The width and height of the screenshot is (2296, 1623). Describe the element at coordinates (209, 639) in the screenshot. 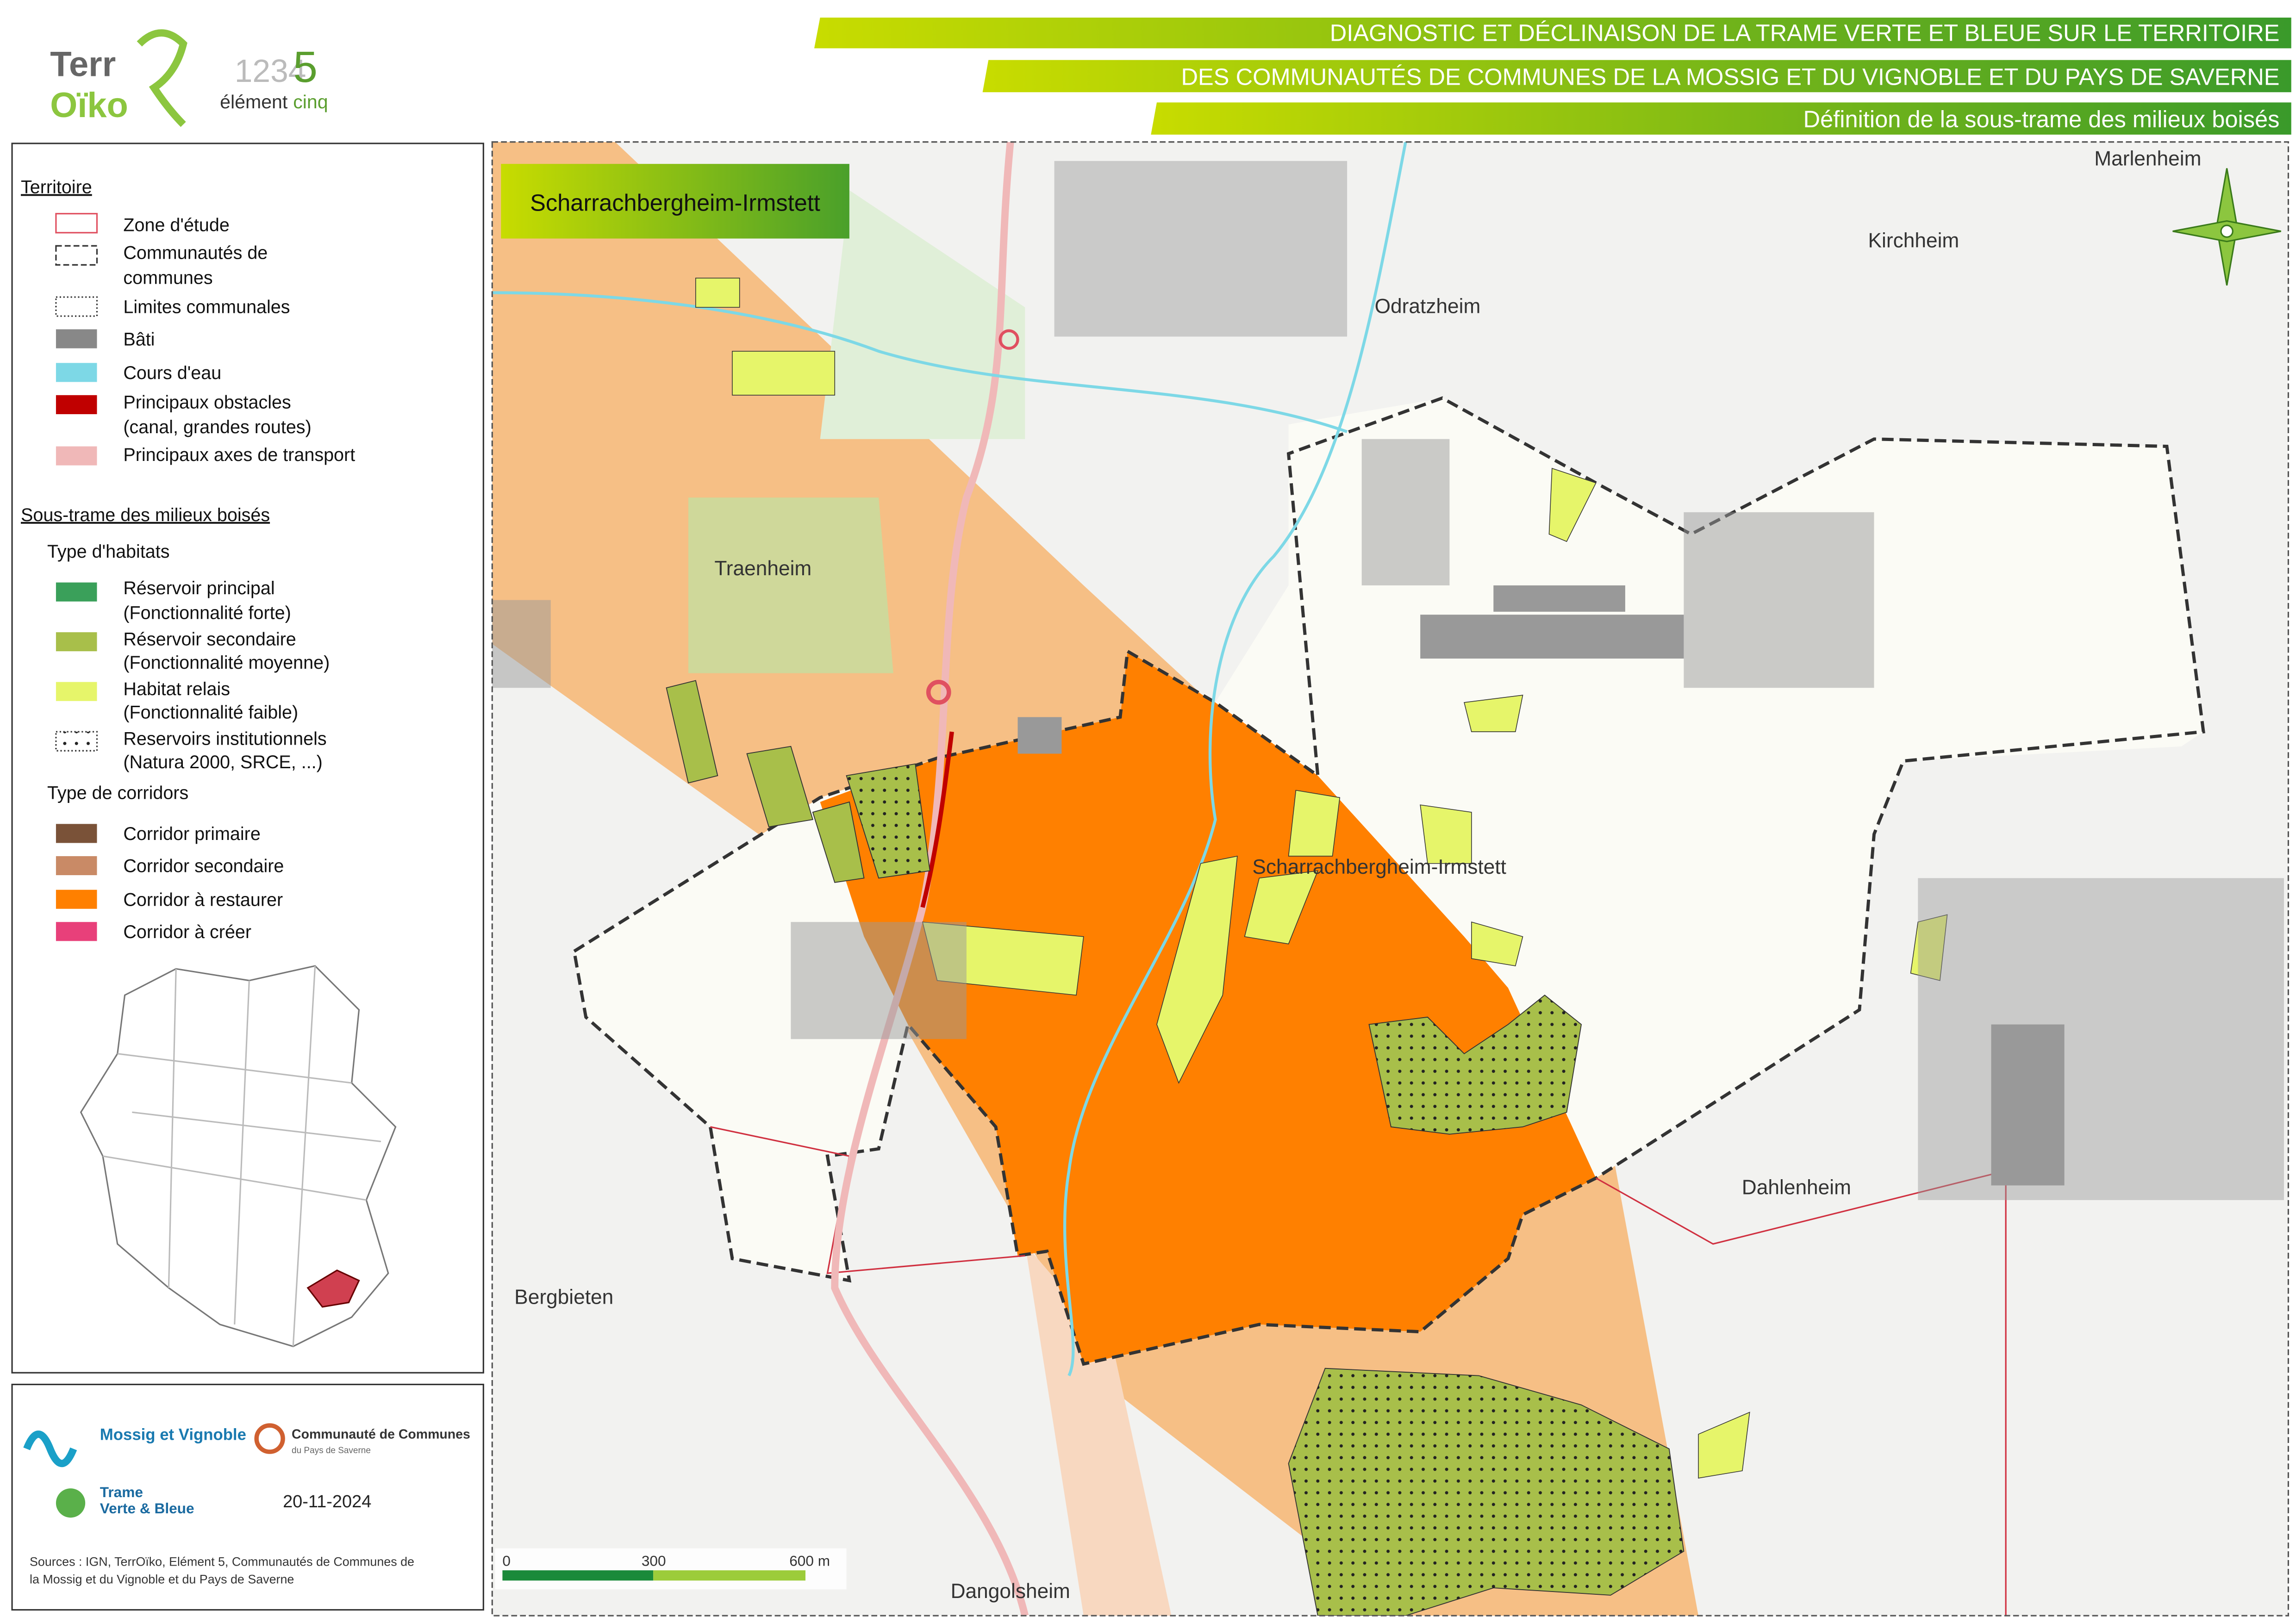

I see `legend-label: Réservoir secondaire` at that location.